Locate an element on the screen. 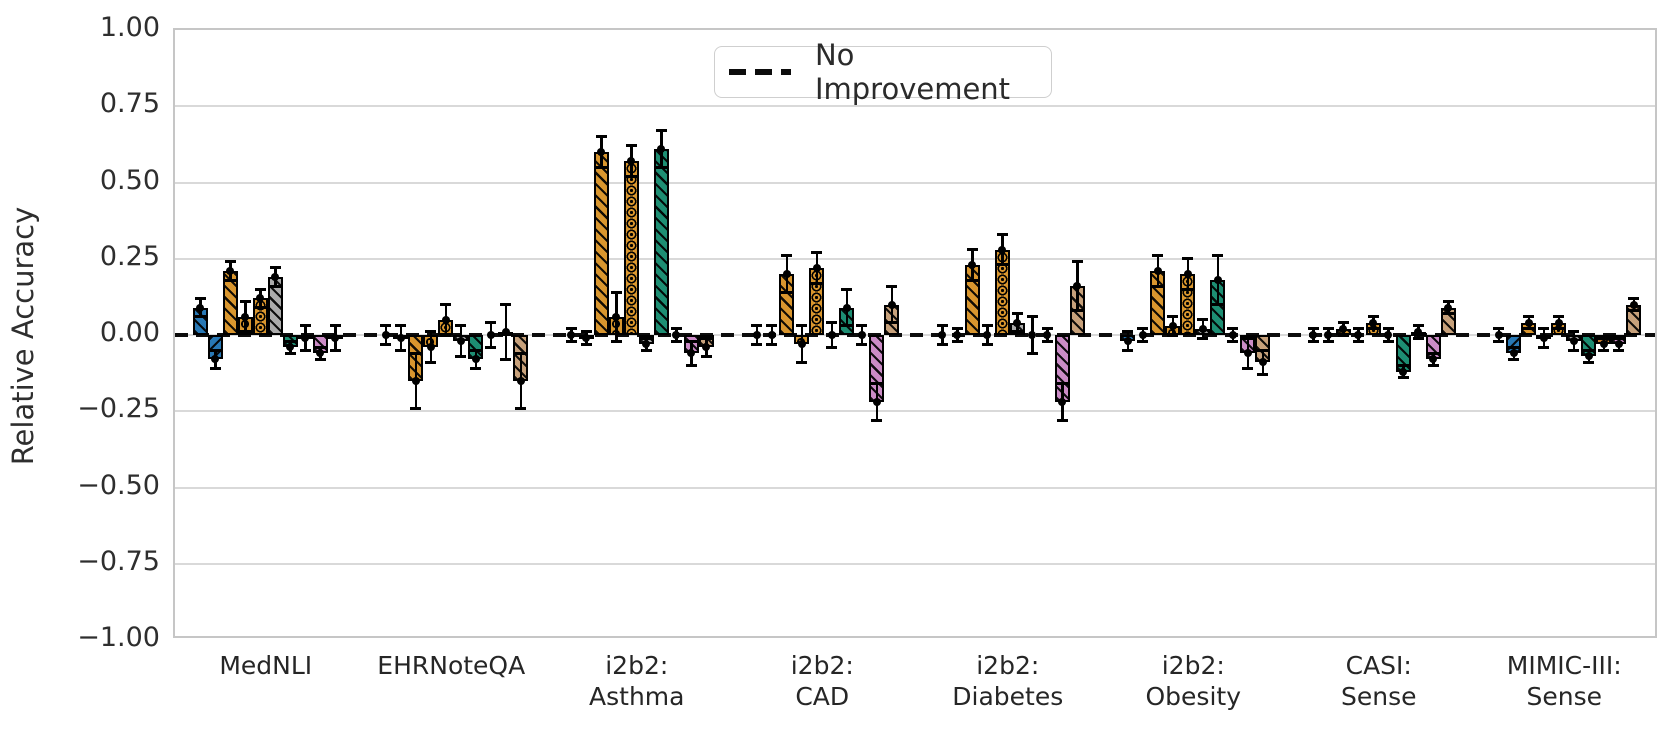  bar-series-2-blue-slash-mednli is located at coordinates (215, 347).